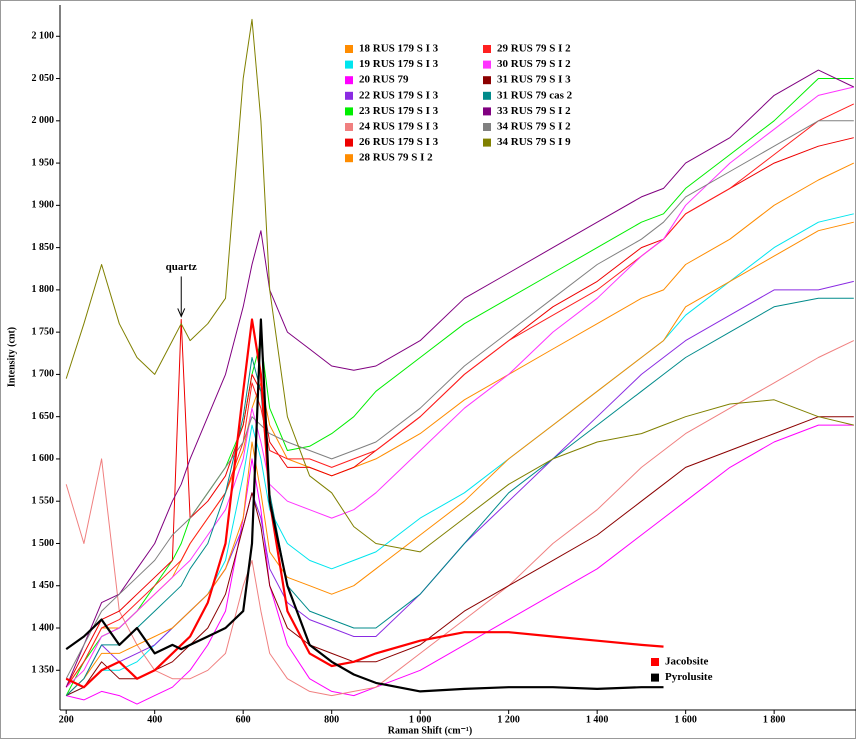 Image resolution: width=856 pixels, height=744 pixels. I want to click on x-tick-label: 800, so click(331, 719).